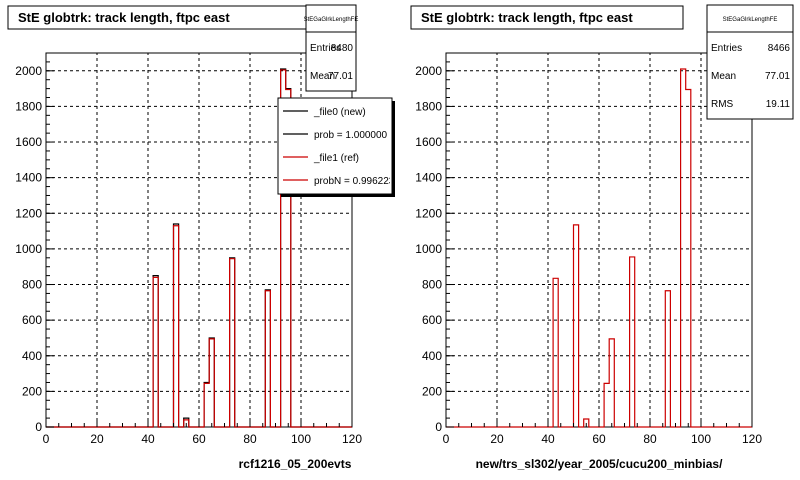  I want to click on legend-entry-label: probN = 0.996223, so click(354, 181).